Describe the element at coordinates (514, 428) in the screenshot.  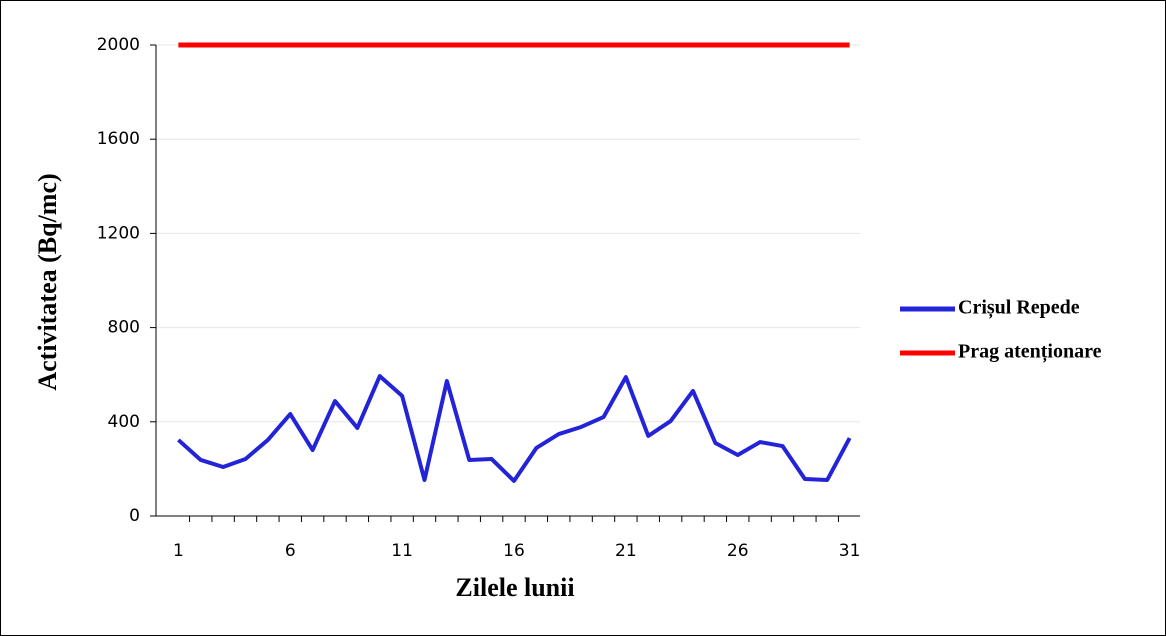
I see `data-line` at that location.